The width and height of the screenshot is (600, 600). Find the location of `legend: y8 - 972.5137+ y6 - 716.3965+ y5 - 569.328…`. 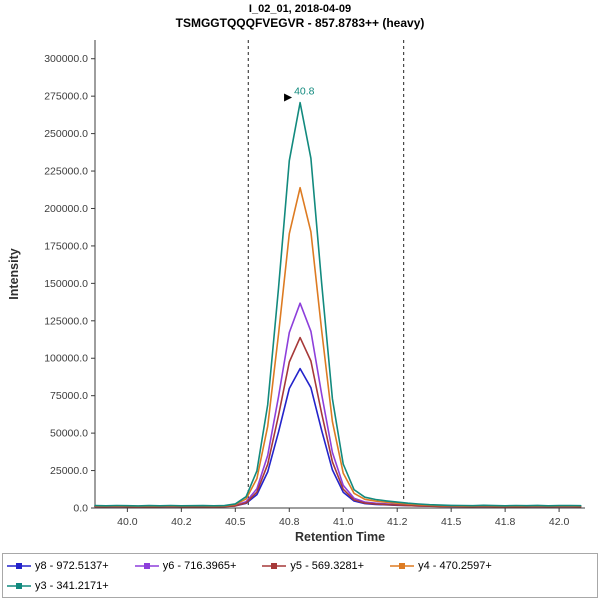

legend: y8 - 972.5137+ y6 - 716.3965+ y5 - 569.328… is located at coordinates (300, 575).